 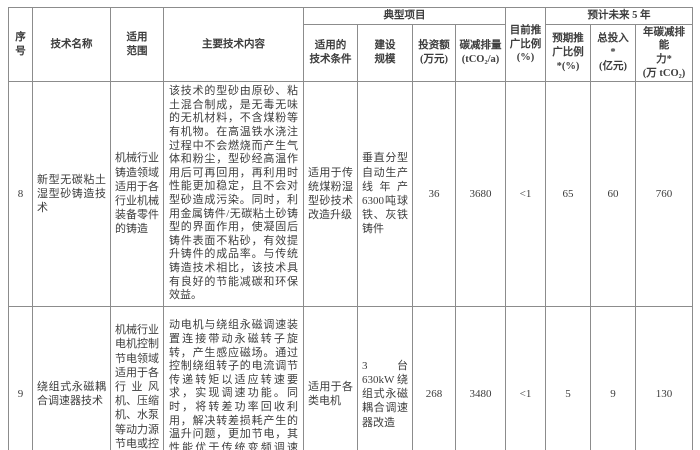 I want to click on cell-tech-name: 新型无碳粘土湿型砂铸造技术, so click(x=71, y=194).